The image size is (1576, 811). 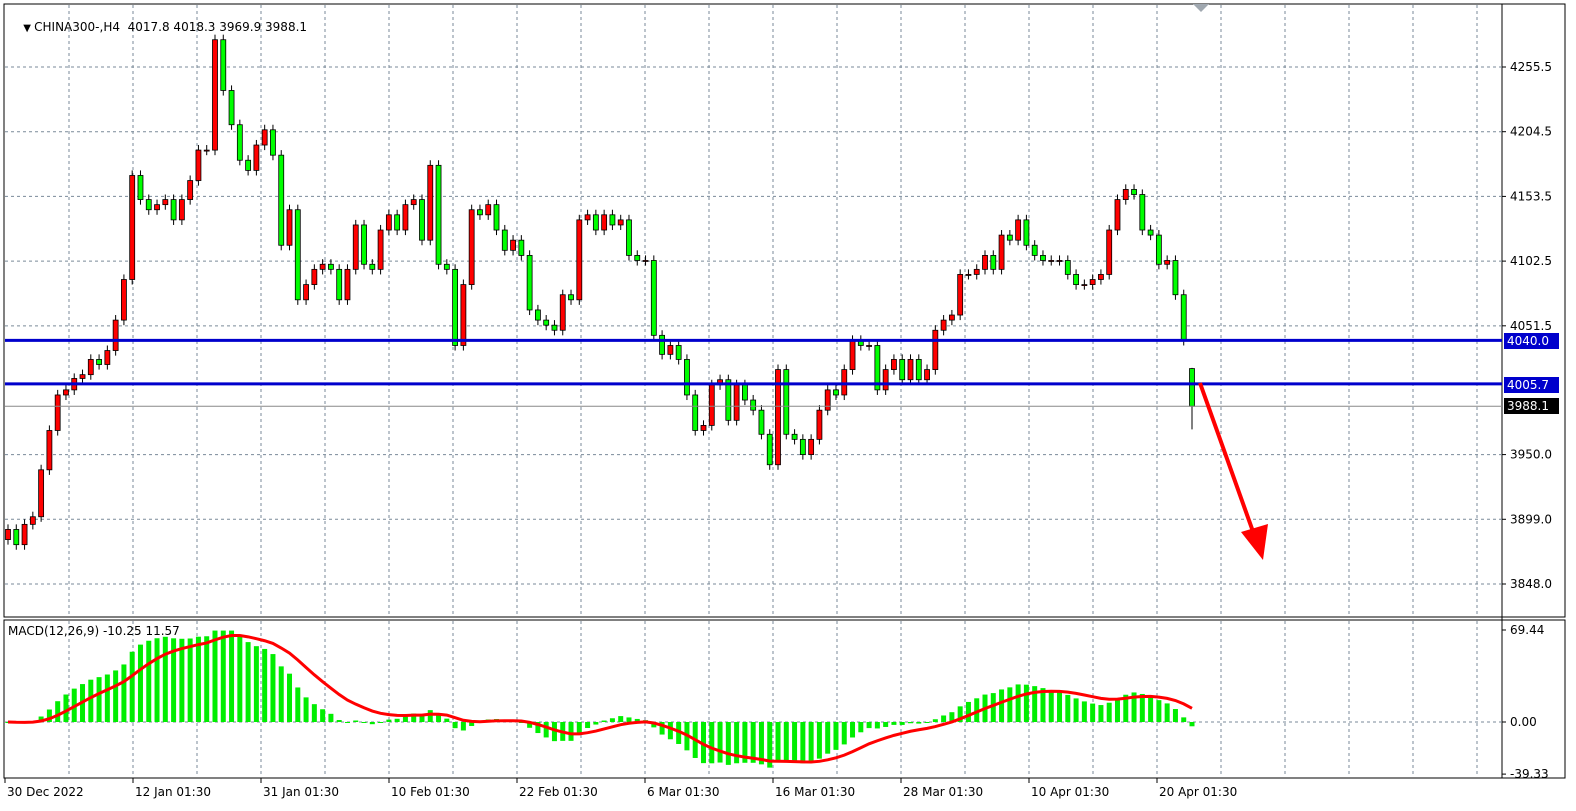 I want to click on macd-label: MACD(12,26,9), so click(x=54, y=631).